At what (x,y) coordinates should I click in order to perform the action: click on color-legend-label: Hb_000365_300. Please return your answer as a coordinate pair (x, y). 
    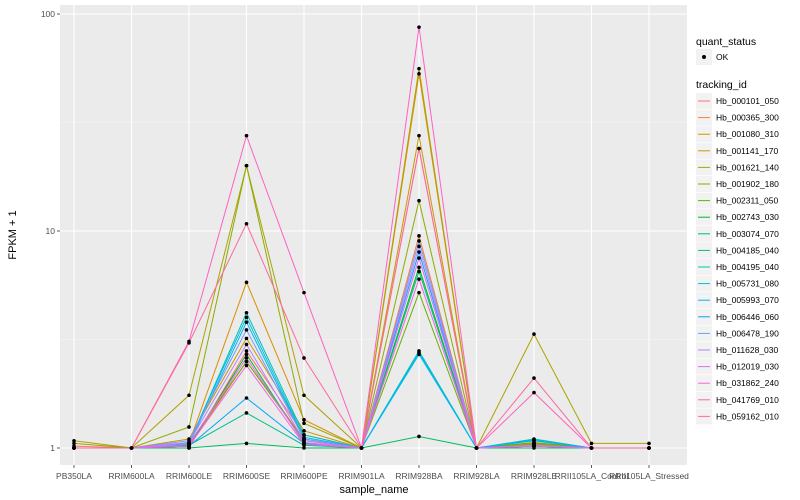
    Looking at the image, I should click on (747, 118).